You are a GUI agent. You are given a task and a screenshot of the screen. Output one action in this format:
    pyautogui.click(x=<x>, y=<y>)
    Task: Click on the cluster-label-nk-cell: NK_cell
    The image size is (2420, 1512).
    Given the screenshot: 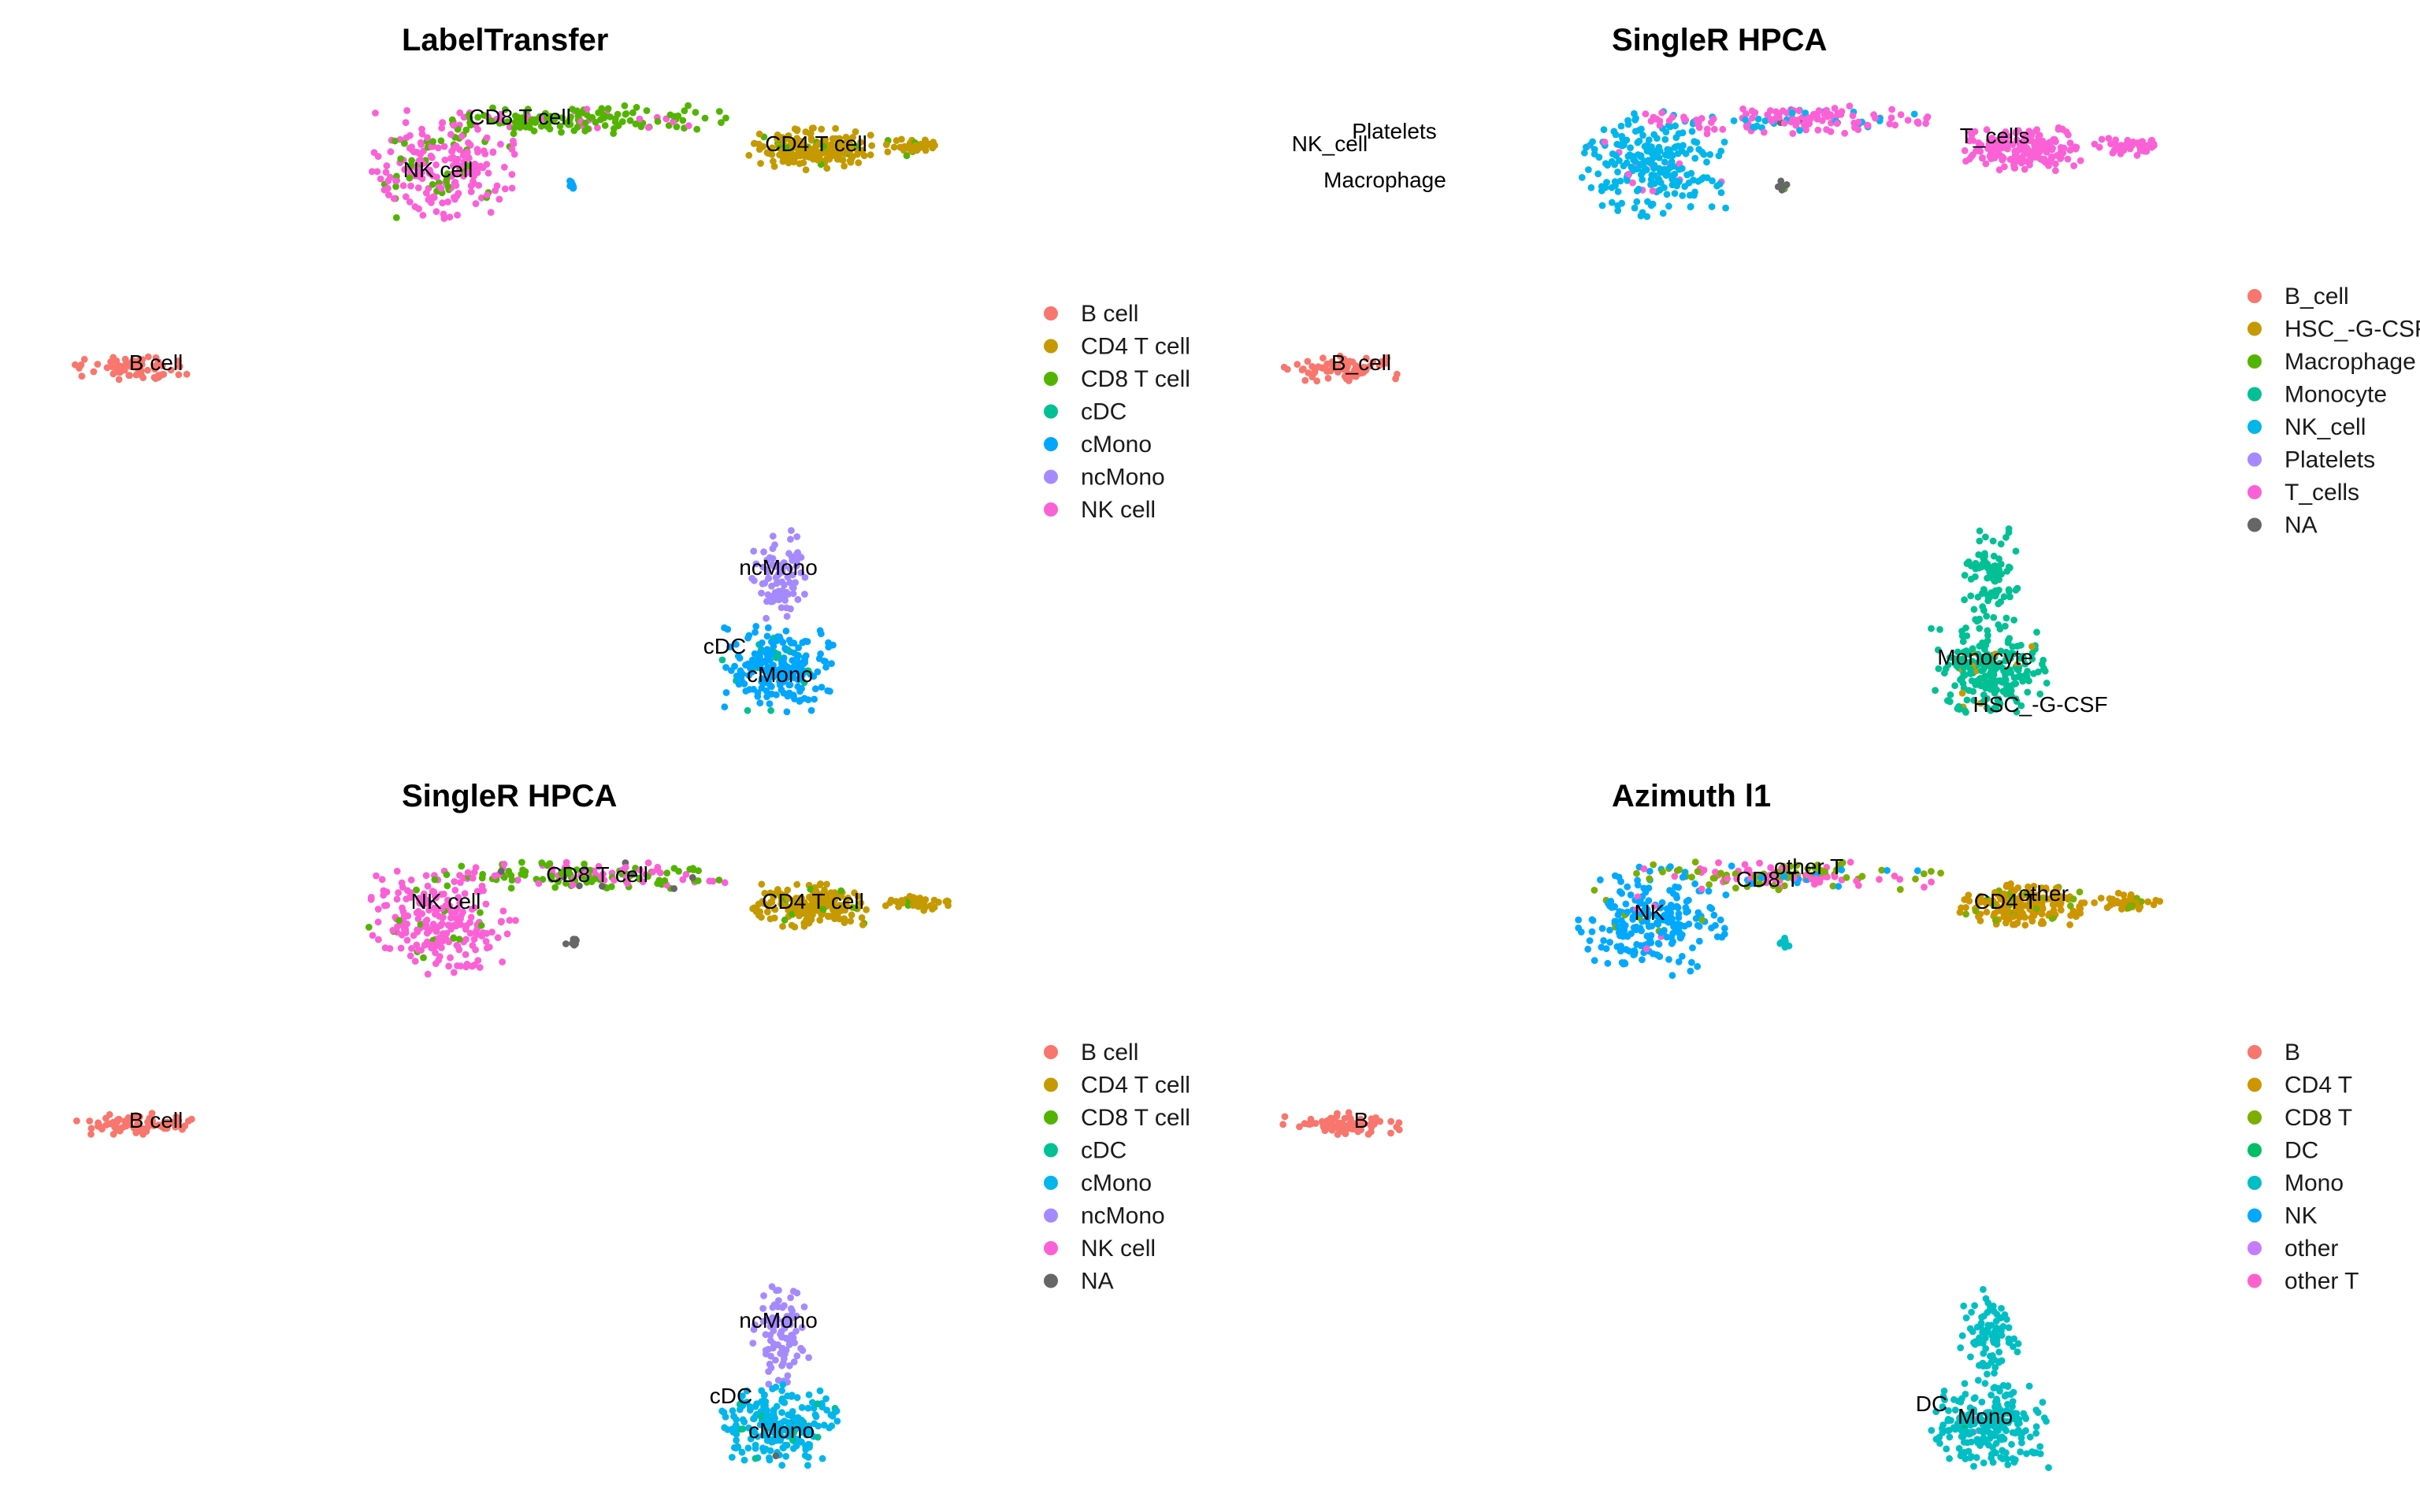 What is the action you would take?
    pyautogui.click(x=1330, y=144)
    